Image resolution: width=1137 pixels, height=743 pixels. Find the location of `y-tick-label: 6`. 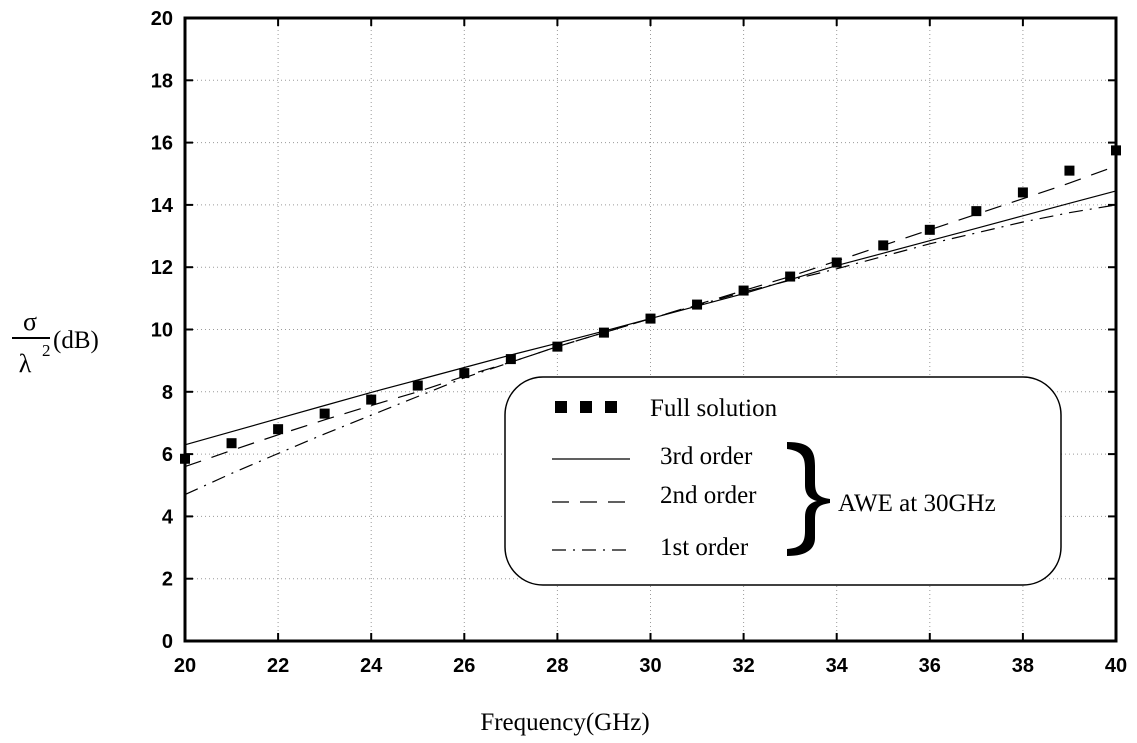

y-tick-label: 6 is located at coordinates (167, 455).